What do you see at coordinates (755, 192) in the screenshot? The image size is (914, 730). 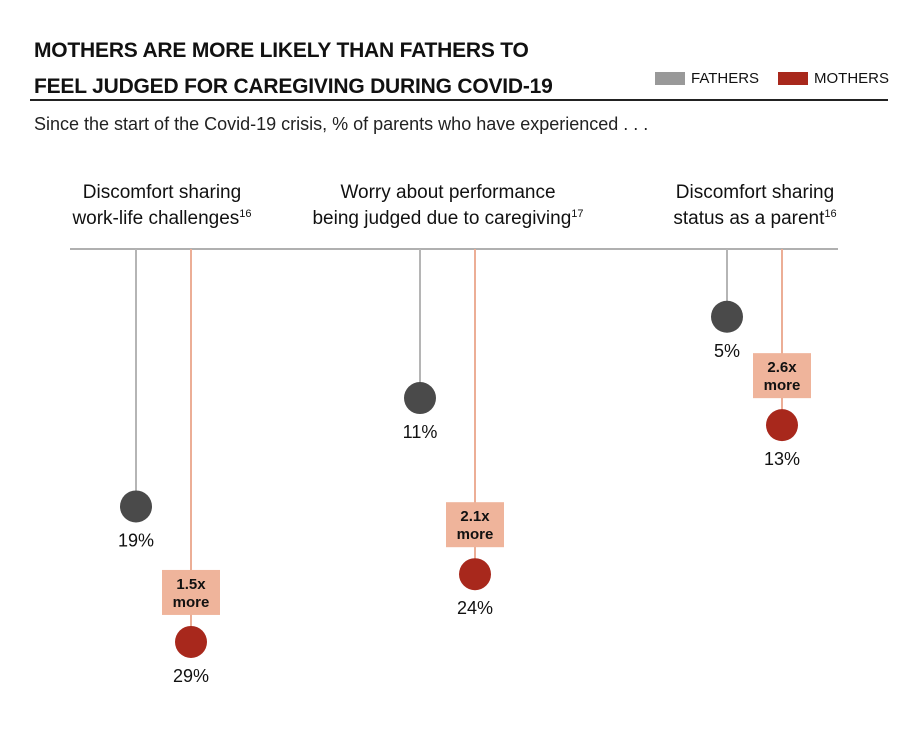 I see `category-label-3-line-1: Discomfort sharing` at bounding box center [755, 192].